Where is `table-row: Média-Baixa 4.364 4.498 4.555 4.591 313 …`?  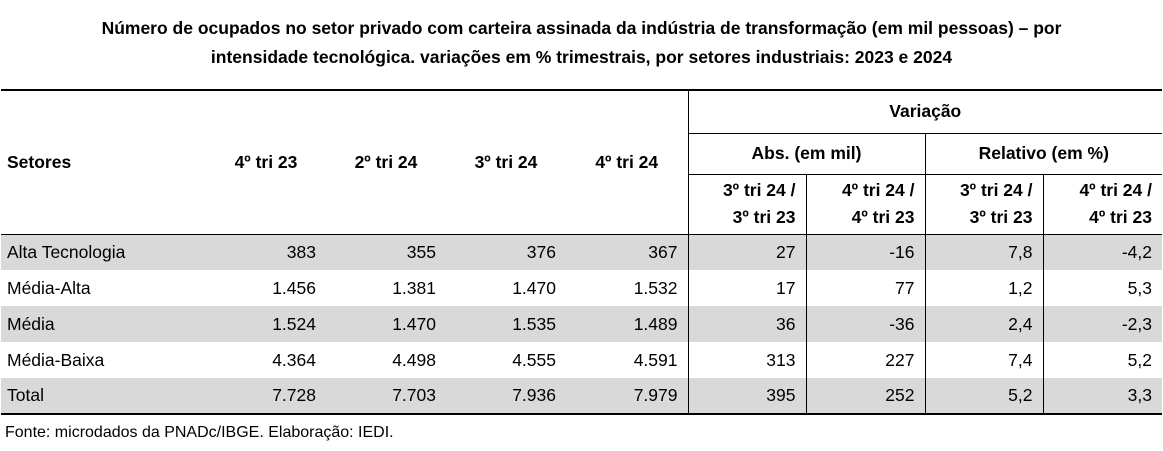
table-row: Média-Baixa 4.364 4.498 4.555 4.591 313 … is located at coordinates (581, 360).